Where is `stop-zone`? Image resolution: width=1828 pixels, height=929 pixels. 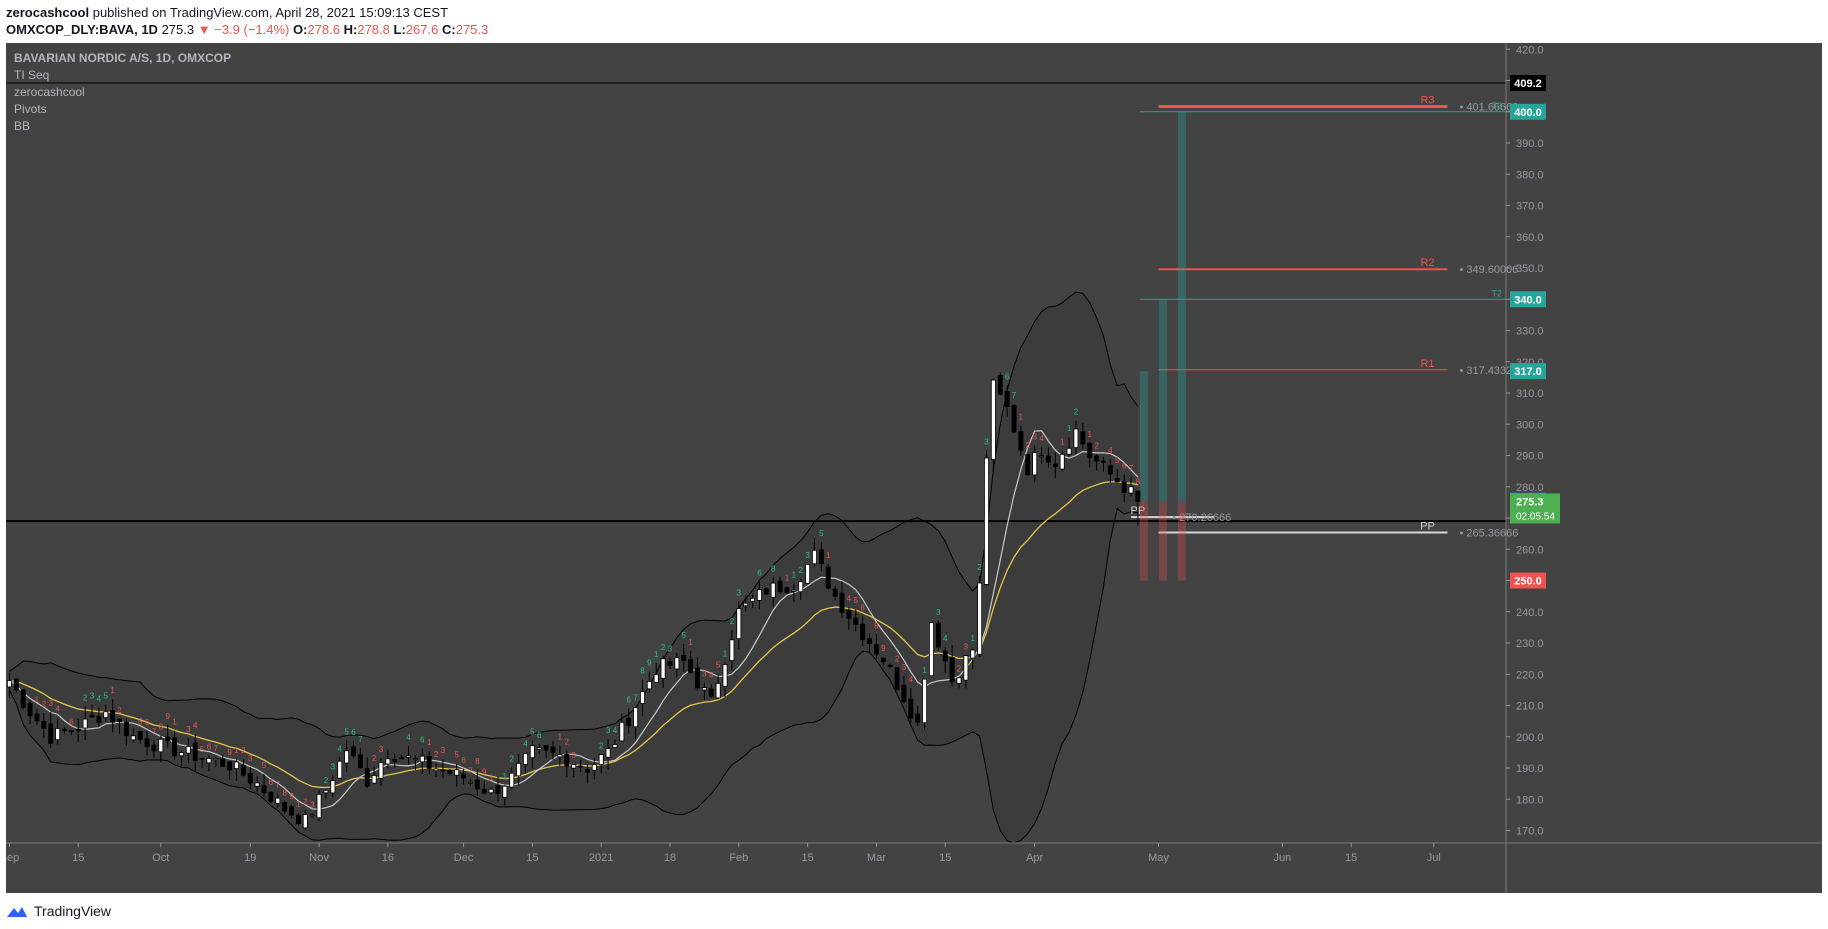
stop-zone is located at coordinates (1181, 541).